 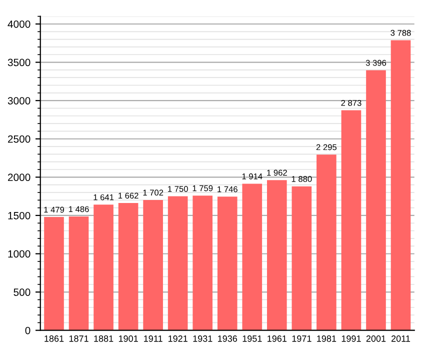 What do you see at coordinates (202, 188) in the screenshot?
I see `data-label: 1 759` at bounding box center [202, 188].